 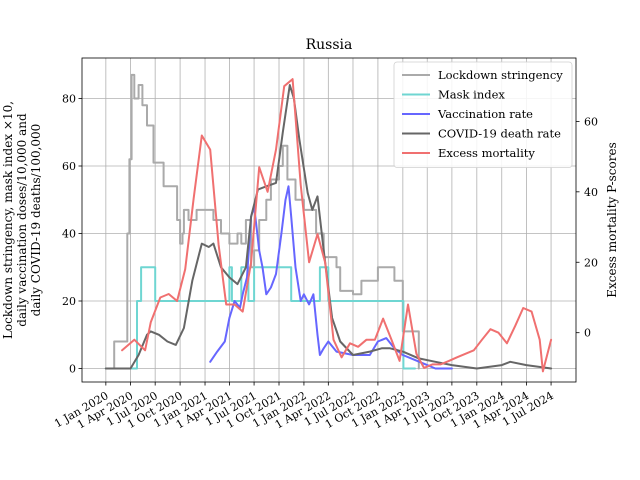 What do you see at coordinates (329, 45) in the screenshot?
I see `chart-title: Russia` at bounding box center [329, 45].